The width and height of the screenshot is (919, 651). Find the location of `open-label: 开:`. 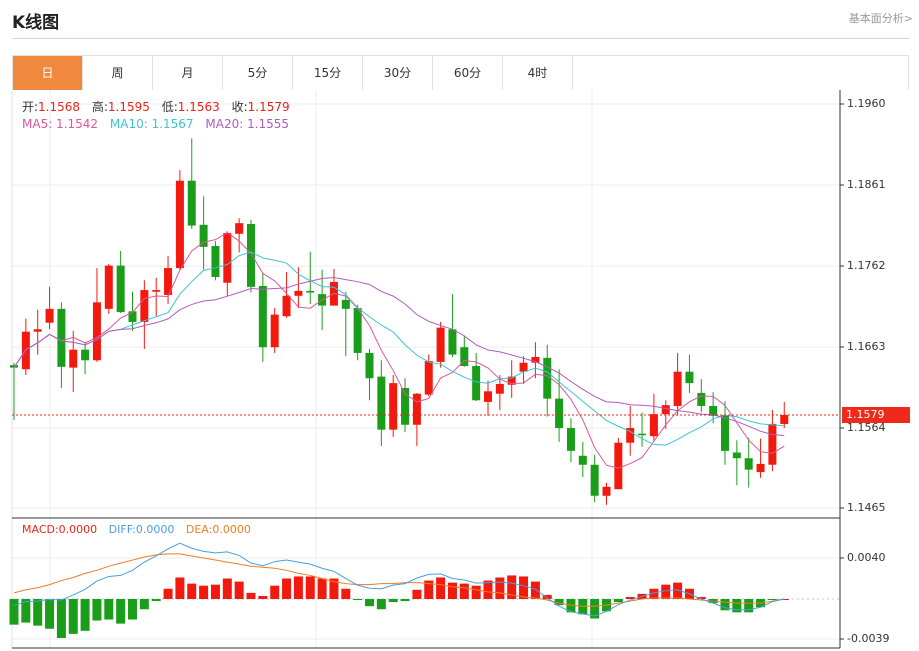

open-label: 开: is located at coordinates (30, 107).